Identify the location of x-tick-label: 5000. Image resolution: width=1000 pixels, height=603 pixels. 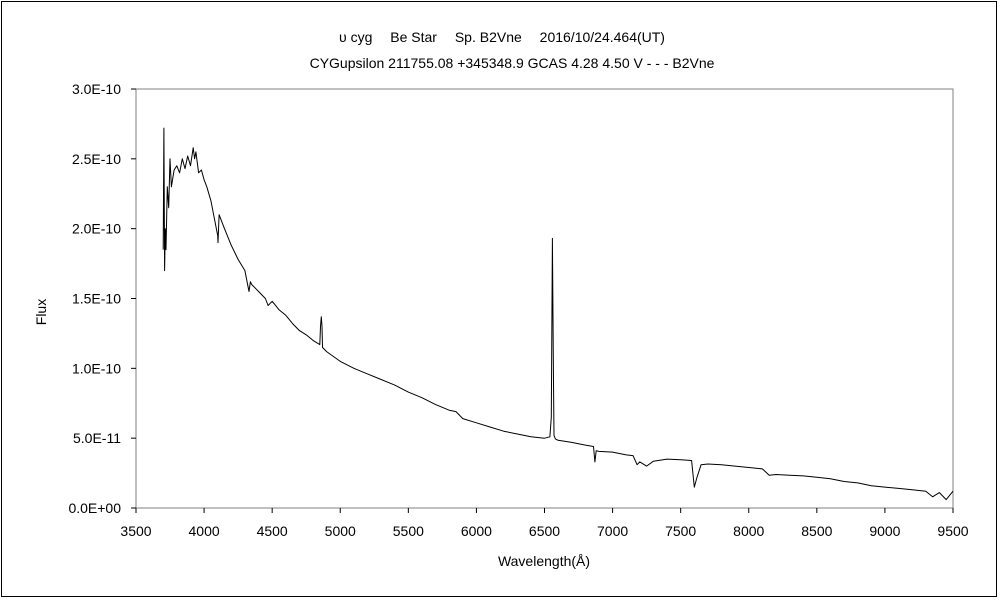
(340, 531).